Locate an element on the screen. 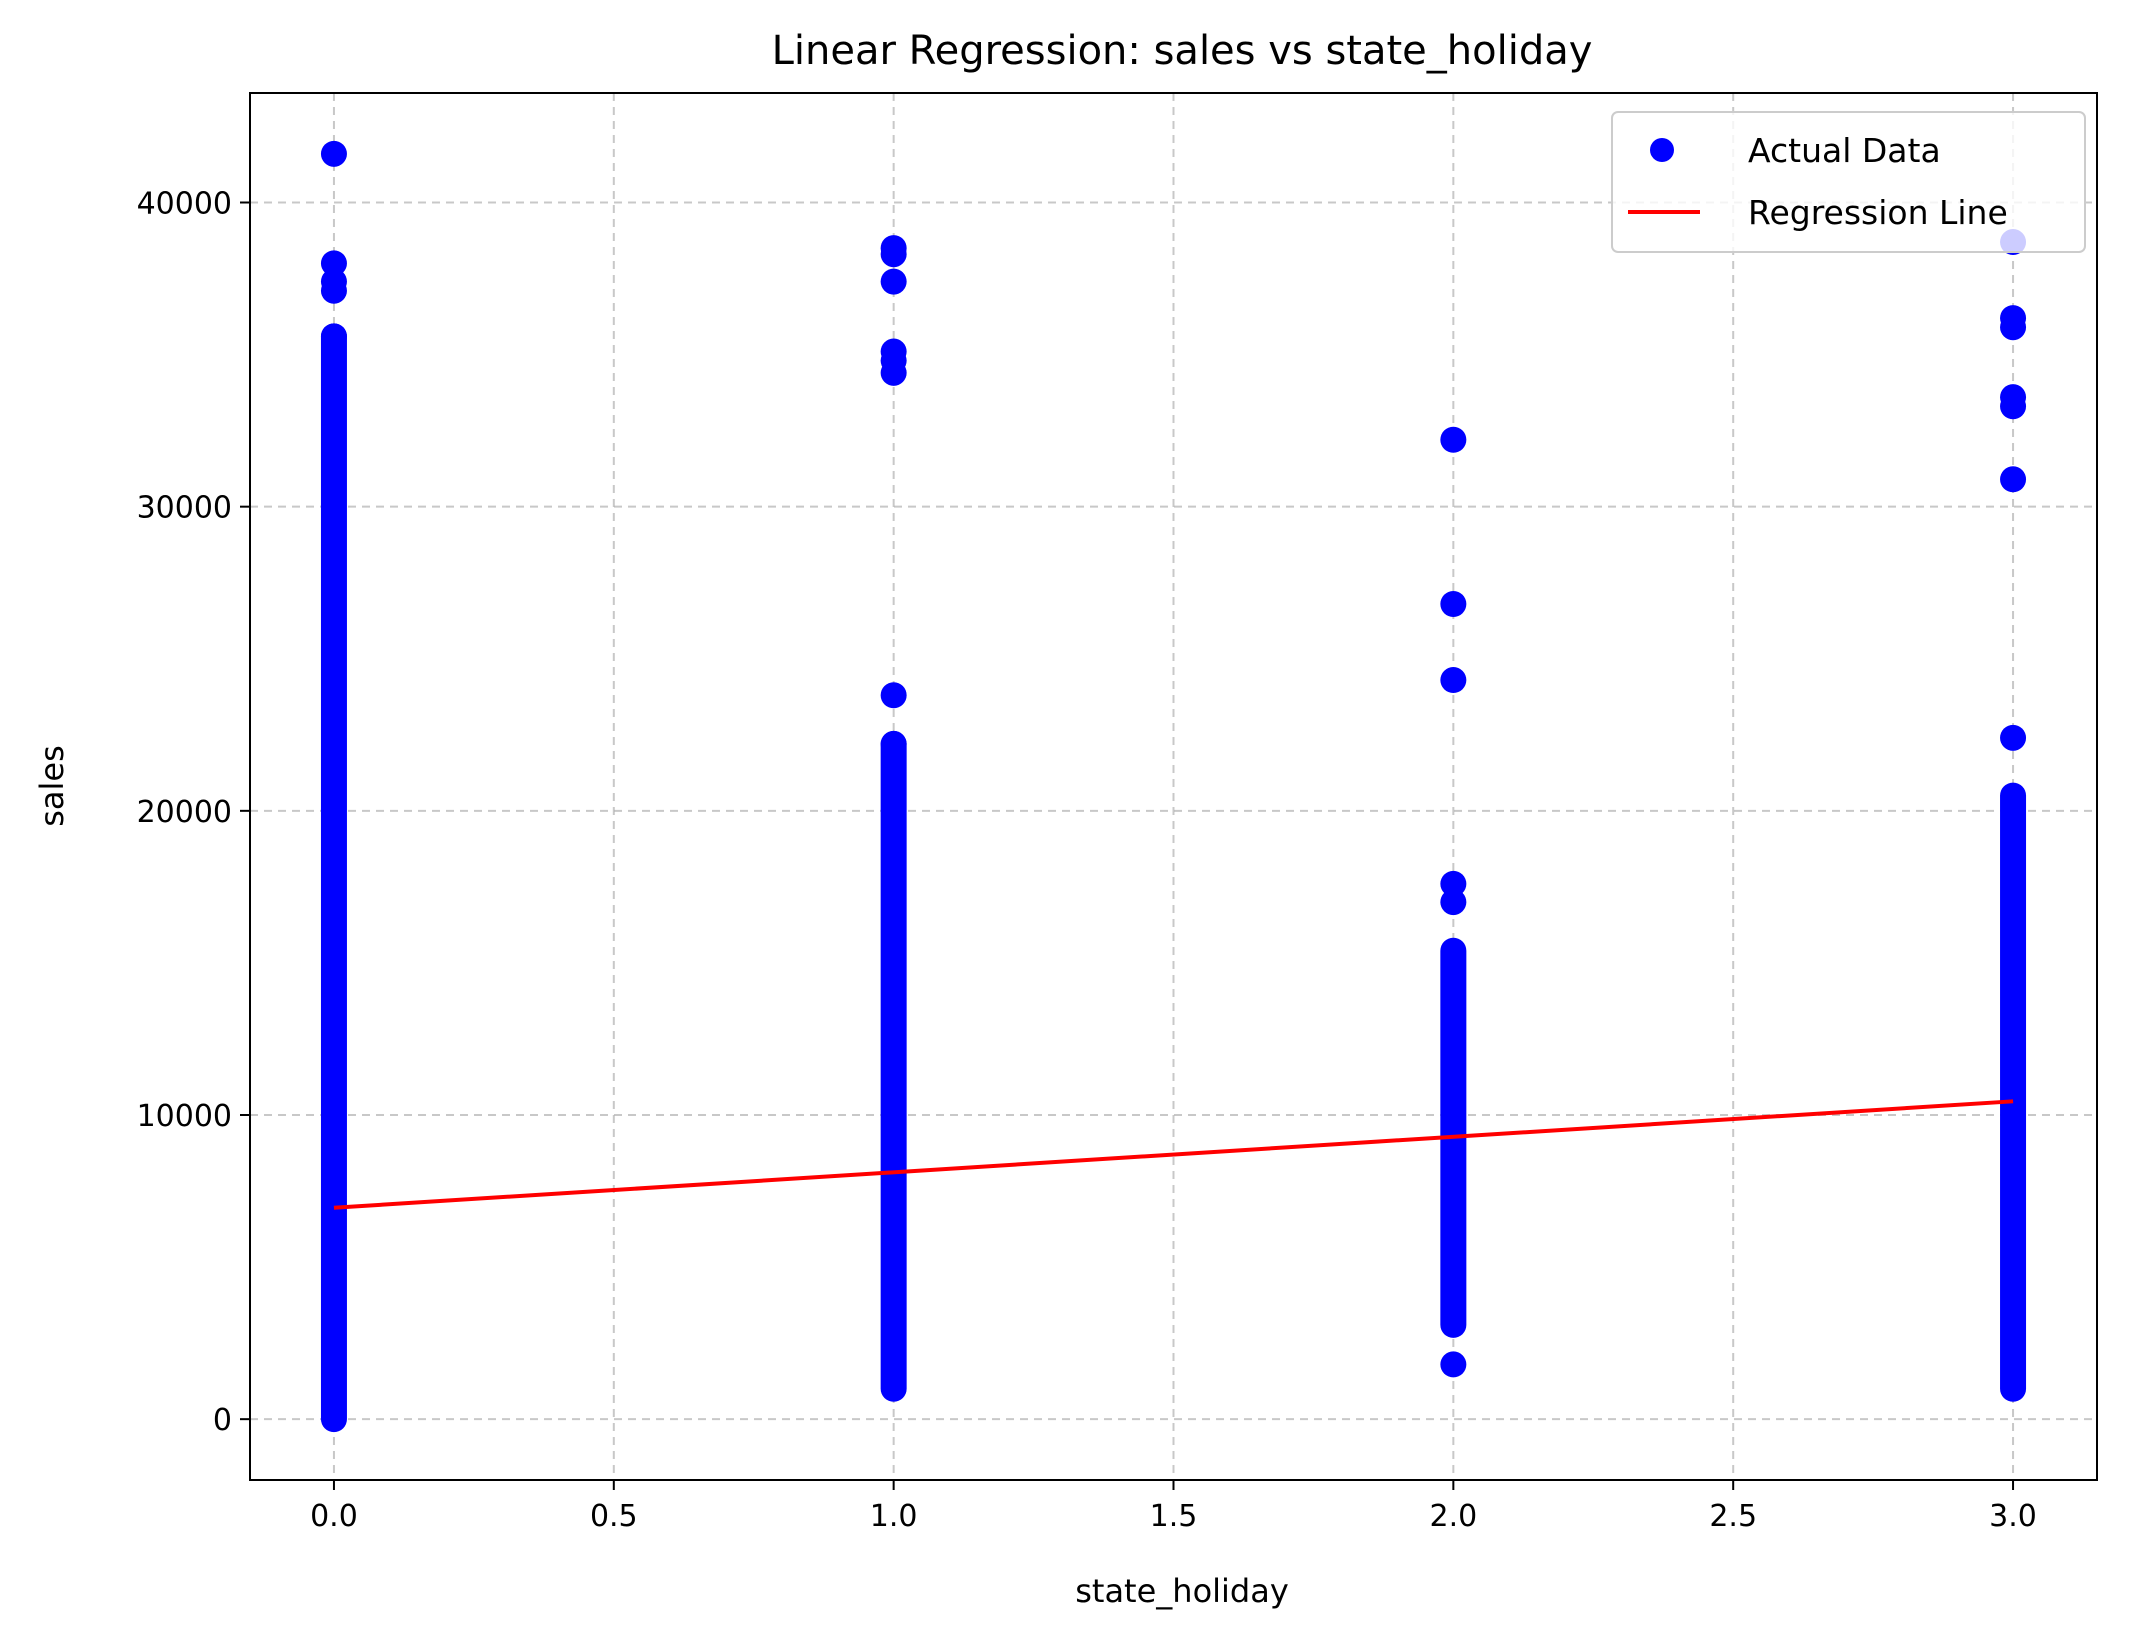 This screenshot has width=2140, height=1639. regression-line is located at coordinates (1173, 1154).